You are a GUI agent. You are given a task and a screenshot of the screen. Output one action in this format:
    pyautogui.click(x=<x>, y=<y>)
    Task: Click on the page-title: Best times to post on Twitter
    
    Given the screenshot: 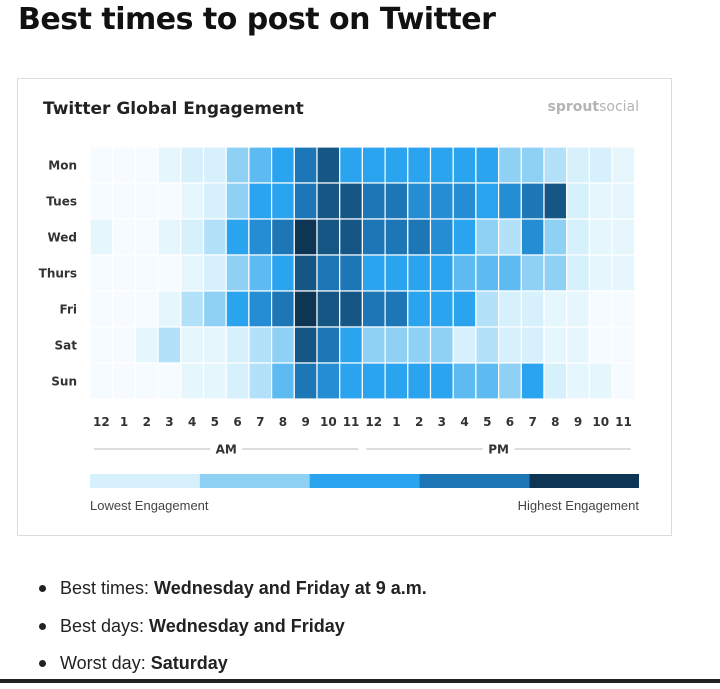 What is the action you would take?
    pyautogui.click(x=257, y=19)
    